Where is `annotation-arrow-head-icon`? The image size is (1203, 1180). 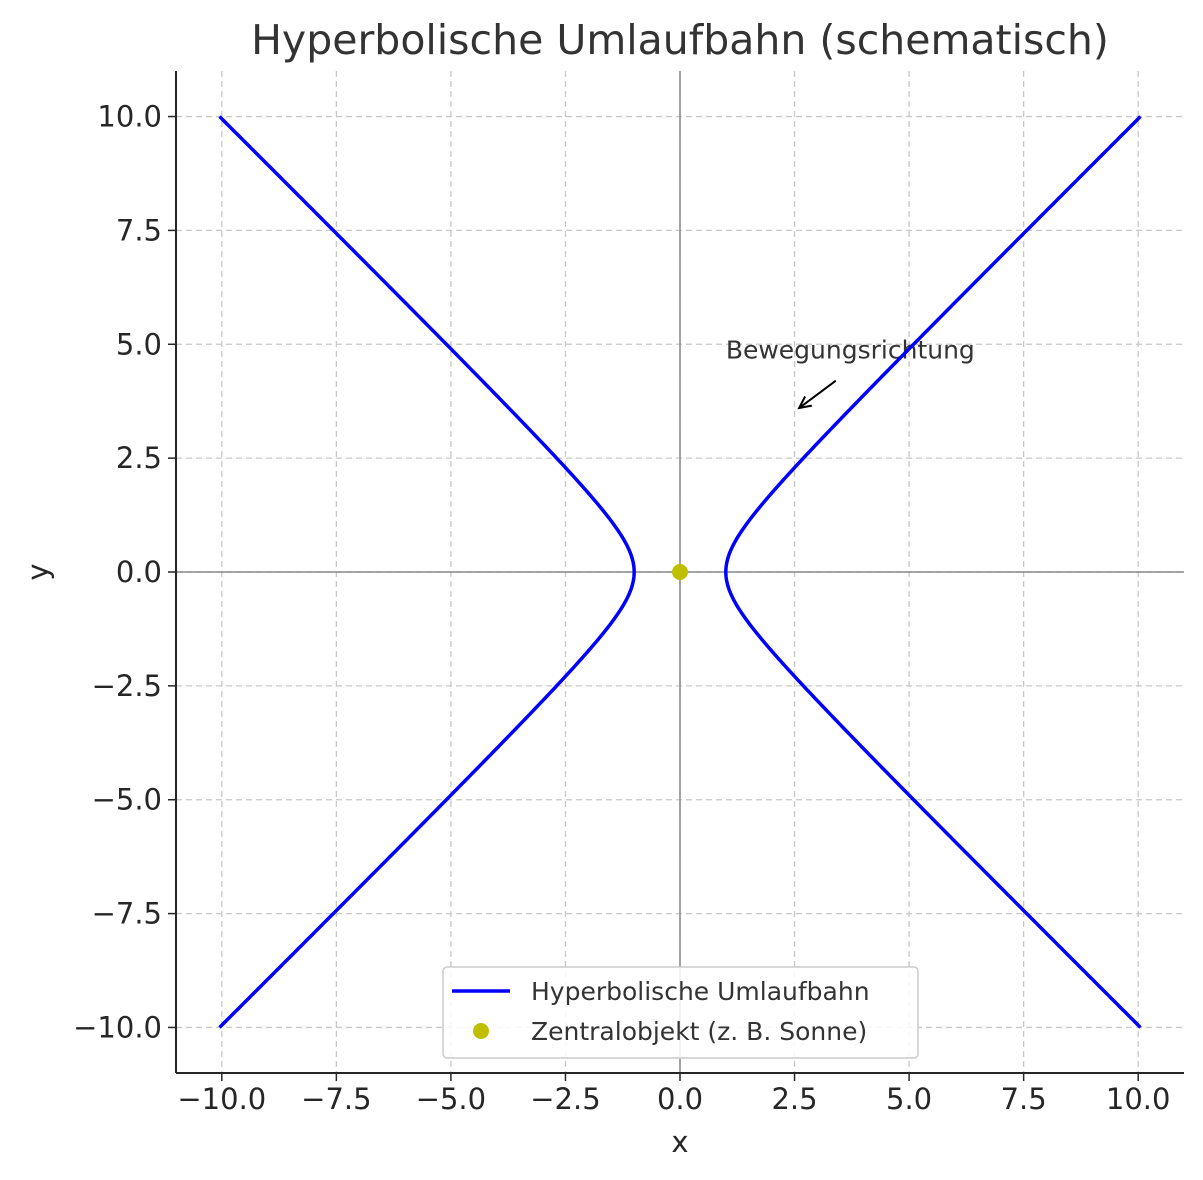 annotation-arrow-head-icon is located at coordinates (805, 403).